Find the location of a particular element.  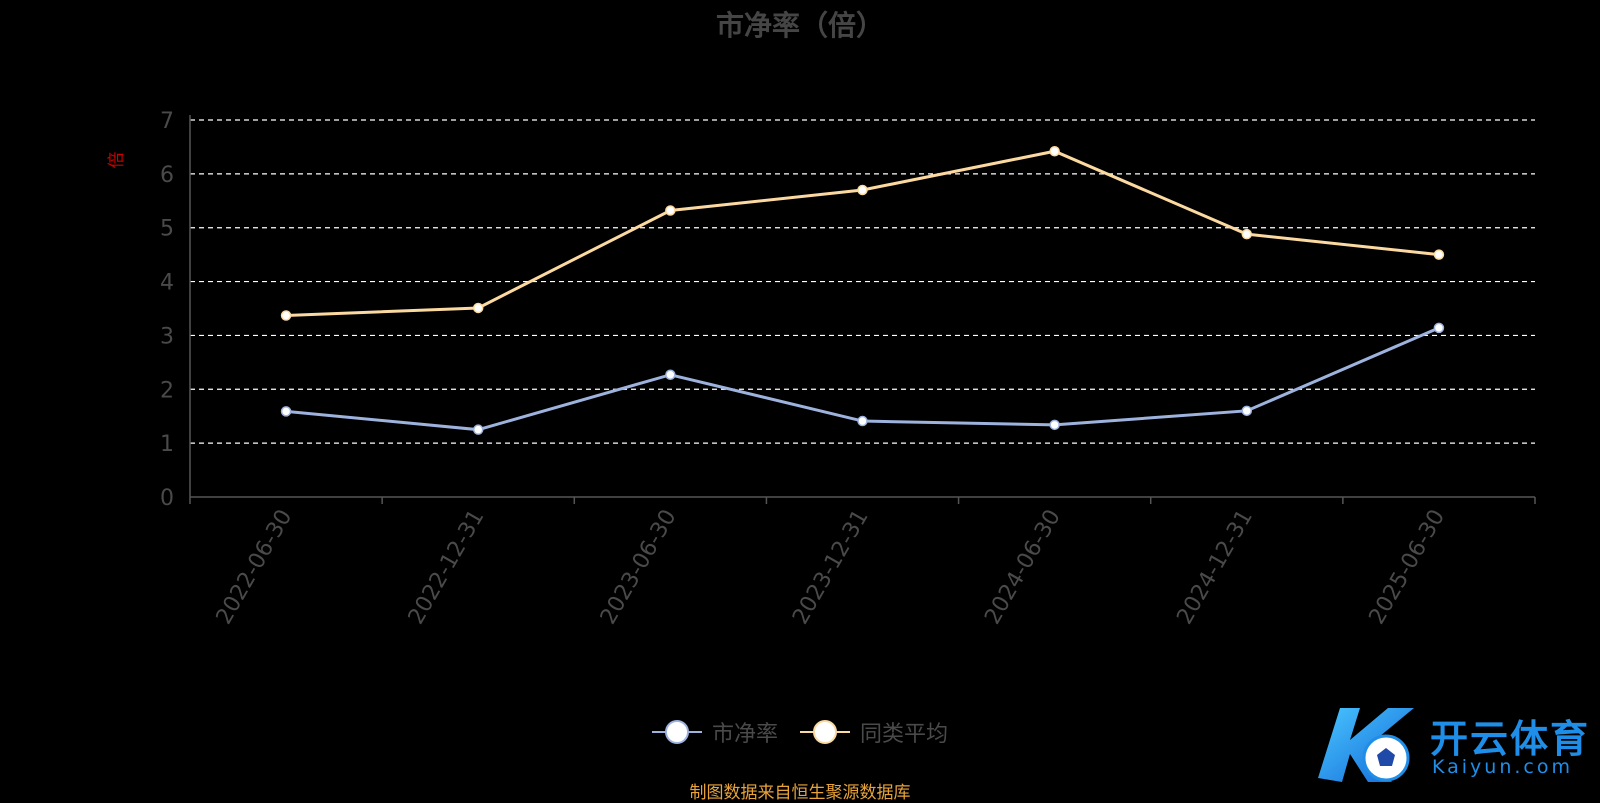

legend-item: 同类平均 is located at coordinates (874, 732).